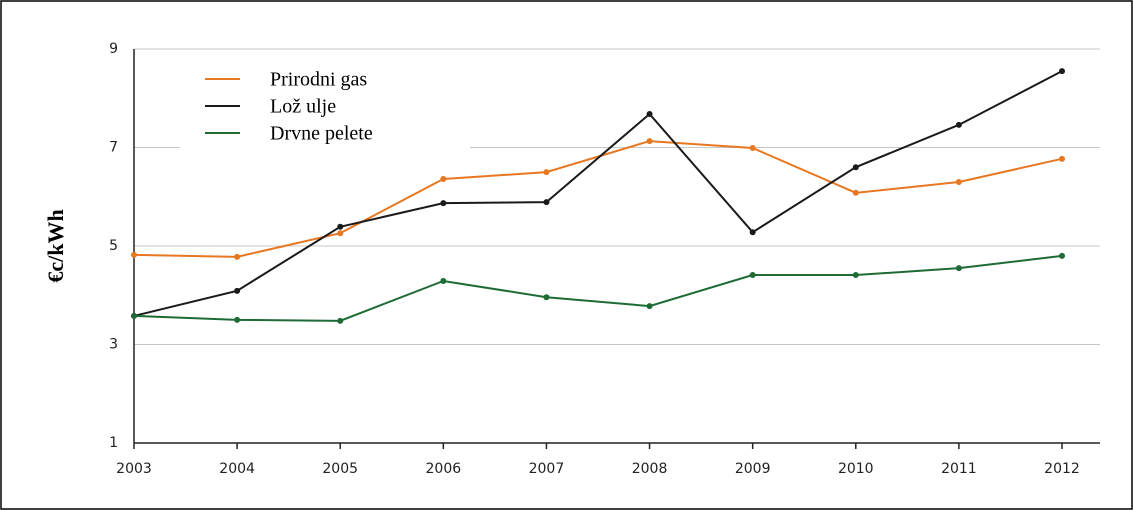 Image resolution: width=1133 pixels, height=510 pixels. I want to click on x-tick-label: 2008, so click(650, 469).